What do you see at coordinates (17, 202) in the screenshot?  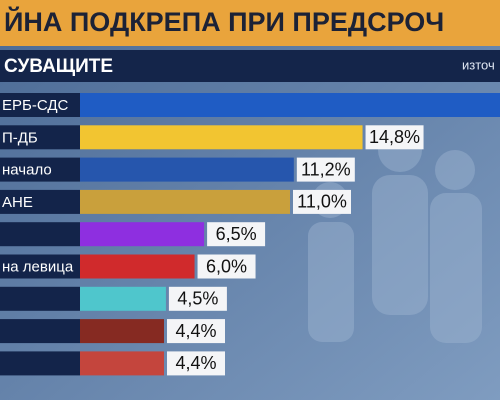 I see `category-label: АНЕ` at bounding box center [17, 202].